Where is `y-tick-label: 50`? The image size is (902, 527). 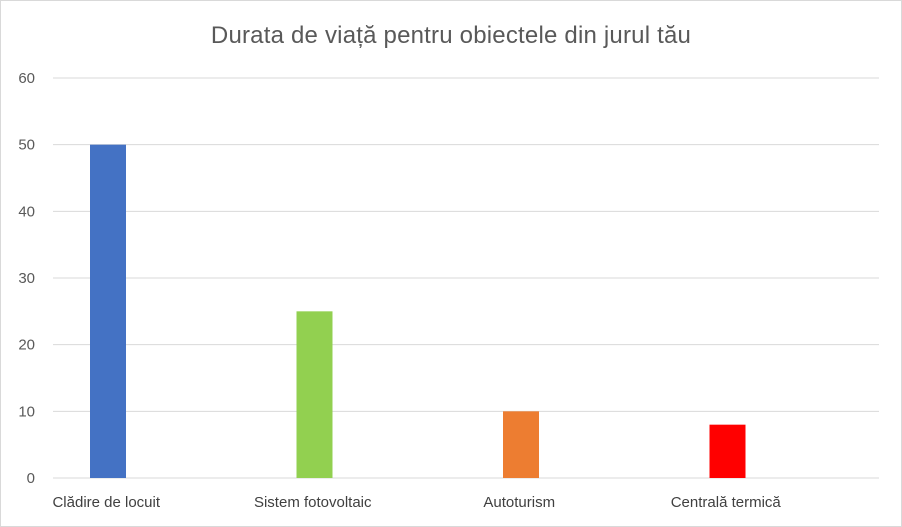 y-tick-label: 50 is located at coordinates (26, 145).